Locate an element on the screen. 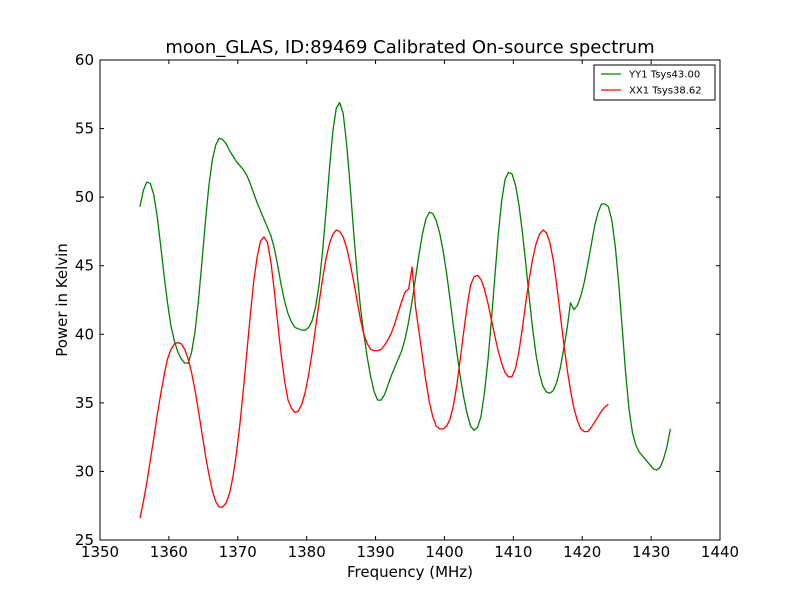 This screenshot has height=600, width=800. y-tick-label: 35 is located at coordinates (84, 403).